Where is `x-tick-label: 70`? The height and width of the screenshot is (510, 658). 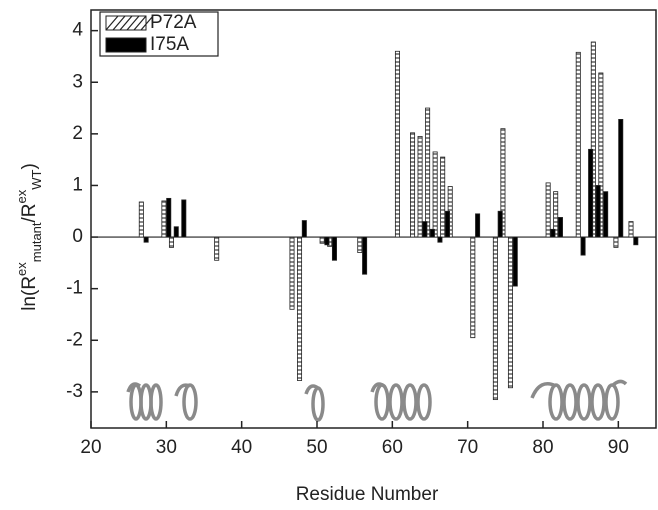 x-tick-label: 70 is located at coordinates (467, 447).